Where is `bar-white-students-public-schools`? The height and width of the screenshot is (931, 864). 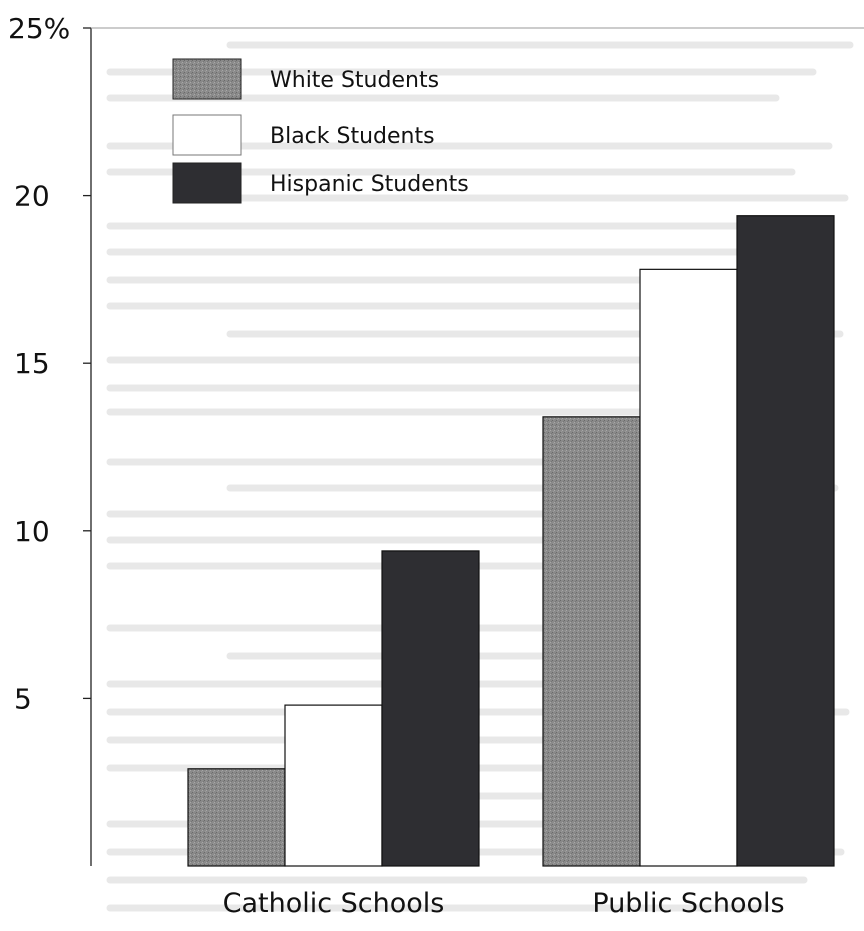 bar-white-students-public-schools is located at coordinates (591, 641).